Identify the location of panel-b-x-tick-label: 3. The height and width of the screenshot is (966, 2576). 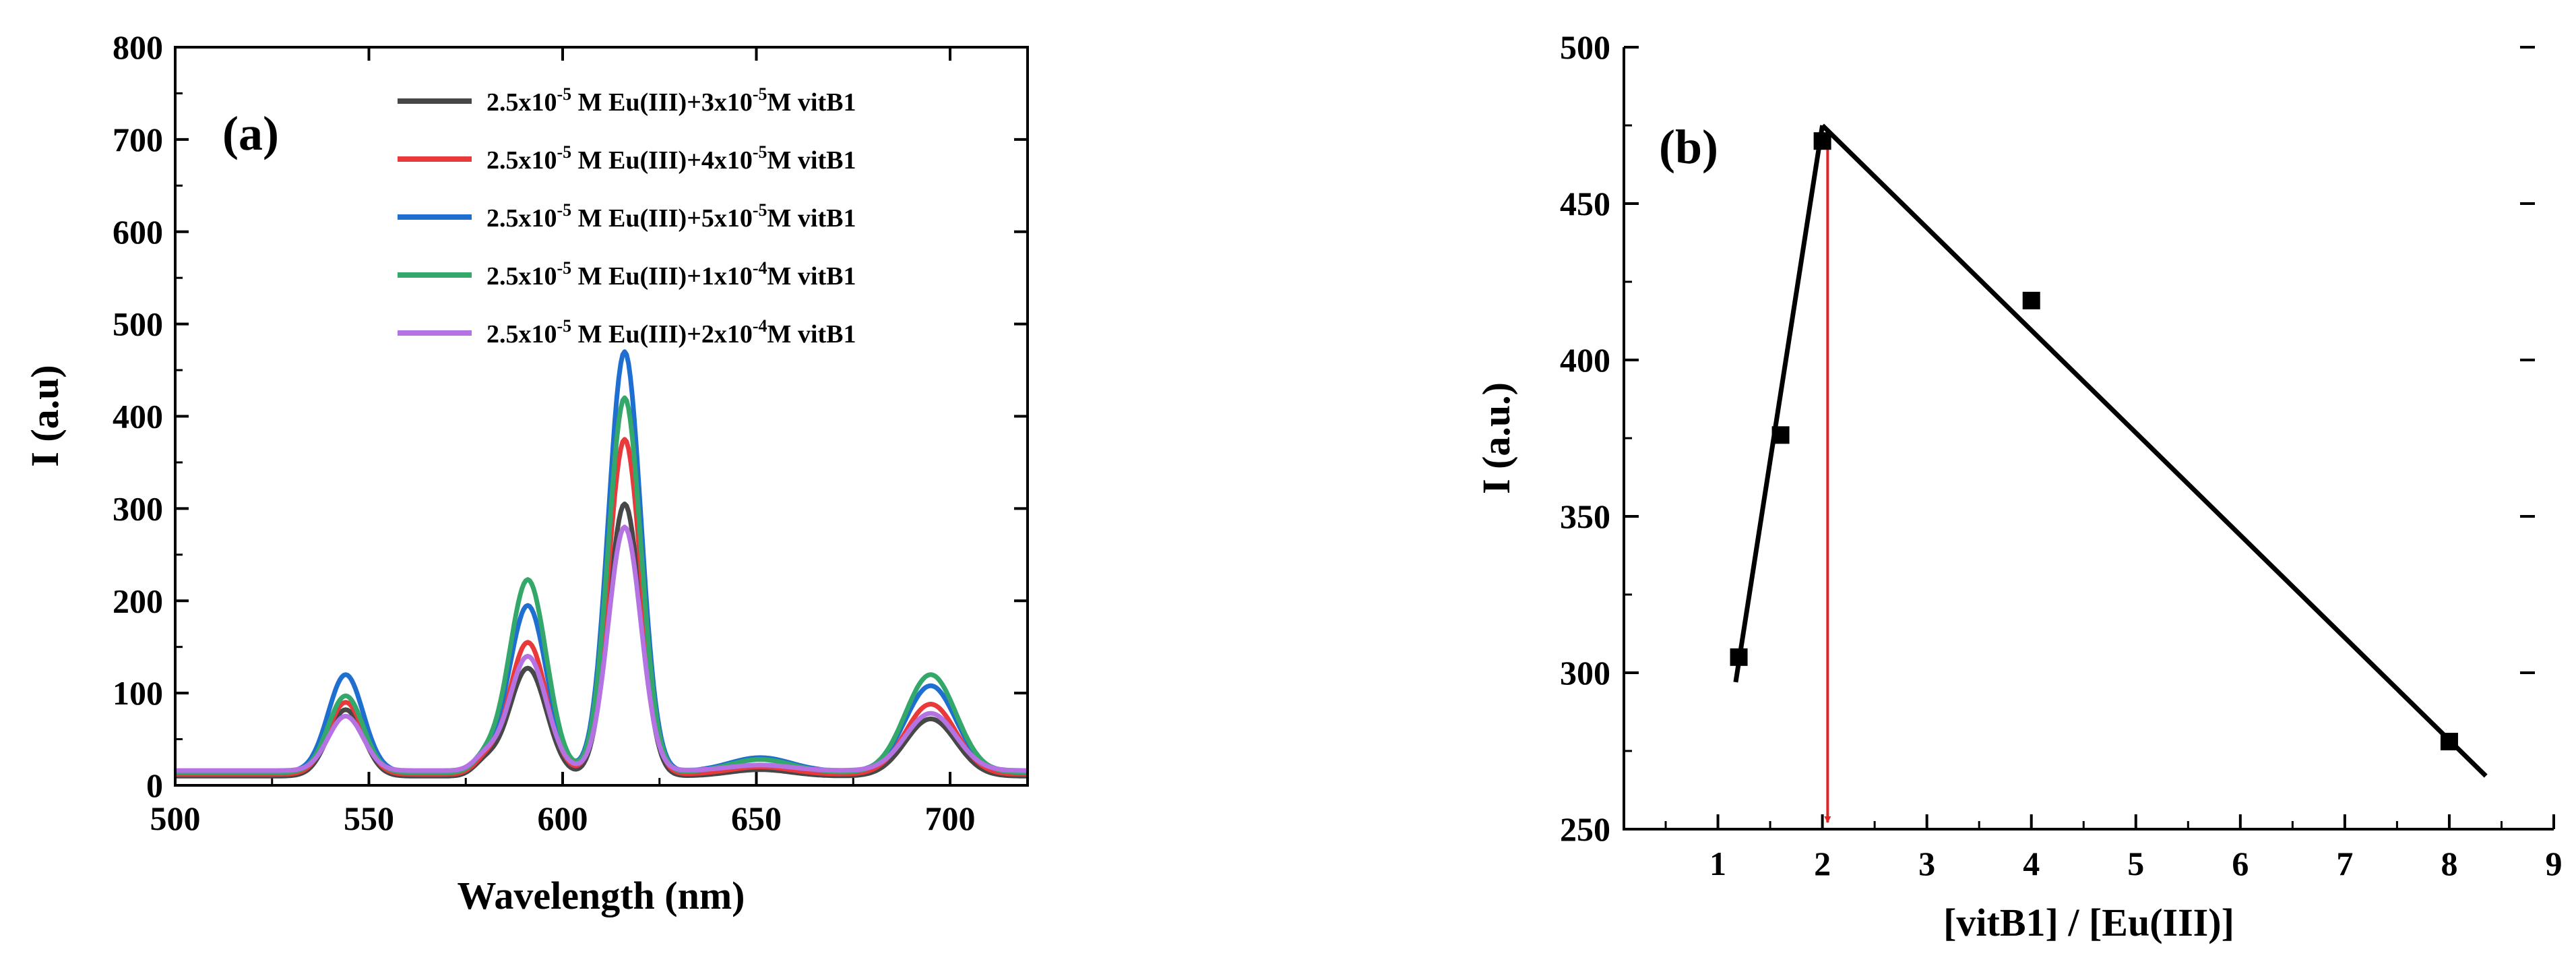
(1926, 863).